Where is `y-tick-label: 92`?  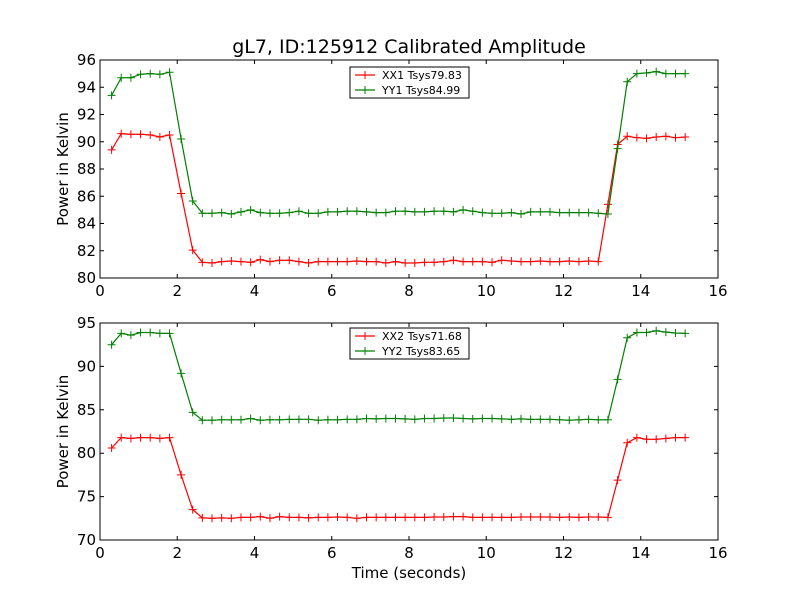
y-tick-label: 92 is located at coordinates (86, 115).